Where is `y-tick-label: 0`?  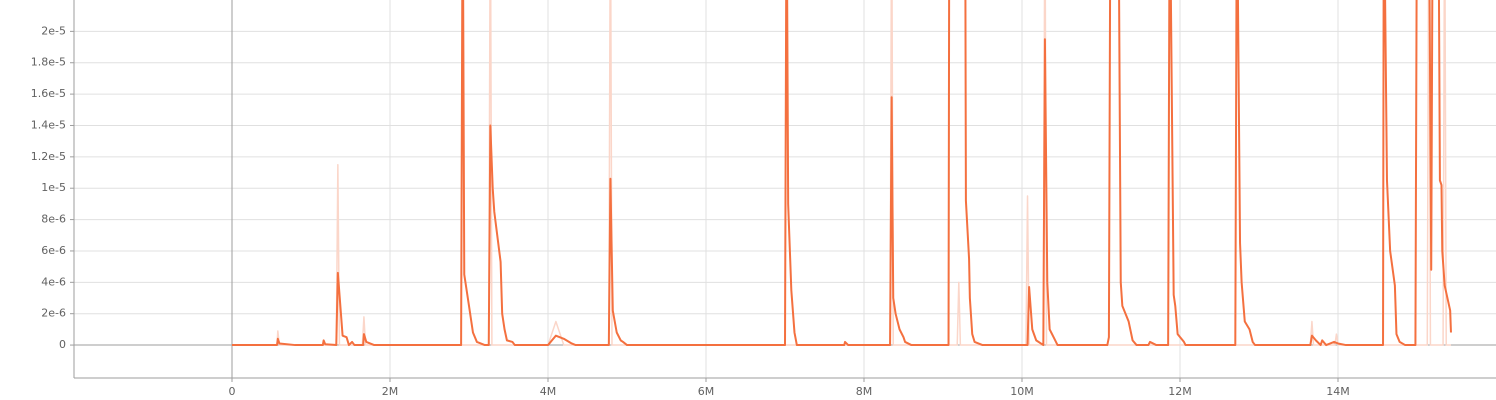
y-tick-label: 0 is located at coordinates (62, 344).